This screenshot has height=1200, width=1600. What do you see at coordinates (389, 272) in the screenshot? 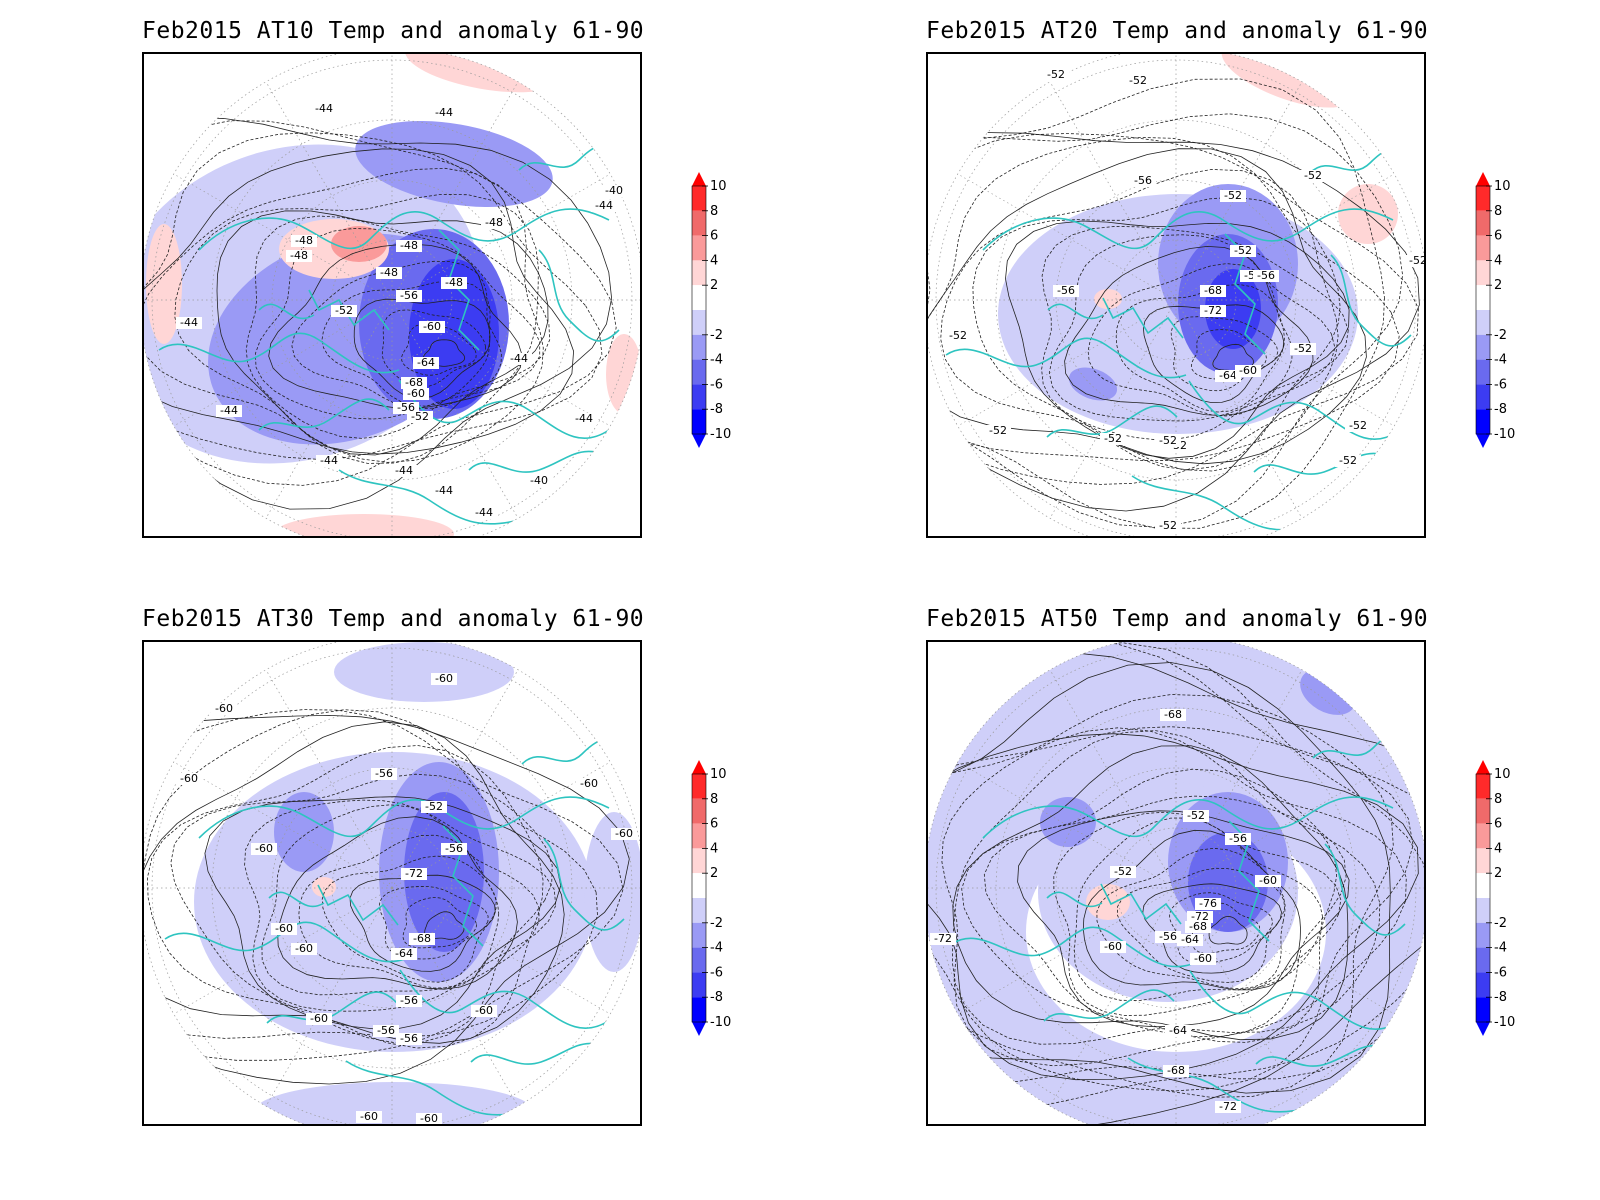
I see `contour-label: -48` at bounding box center [389, 272].